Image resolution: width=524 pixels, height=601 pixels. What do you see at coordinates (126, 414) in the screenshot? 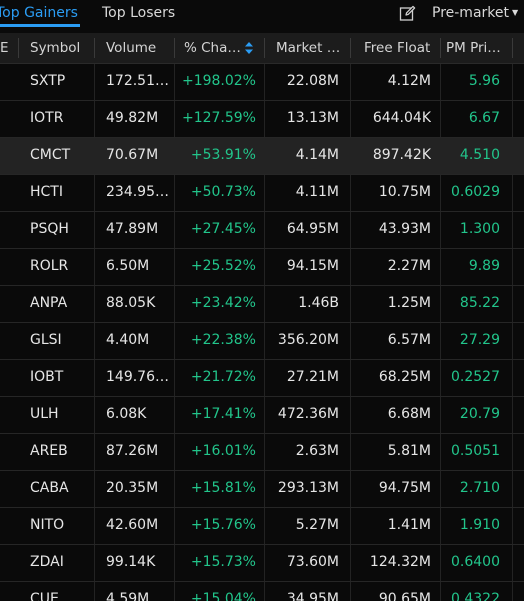
I see `volume-cell: 6.08K` at bounding box center [126, 414].